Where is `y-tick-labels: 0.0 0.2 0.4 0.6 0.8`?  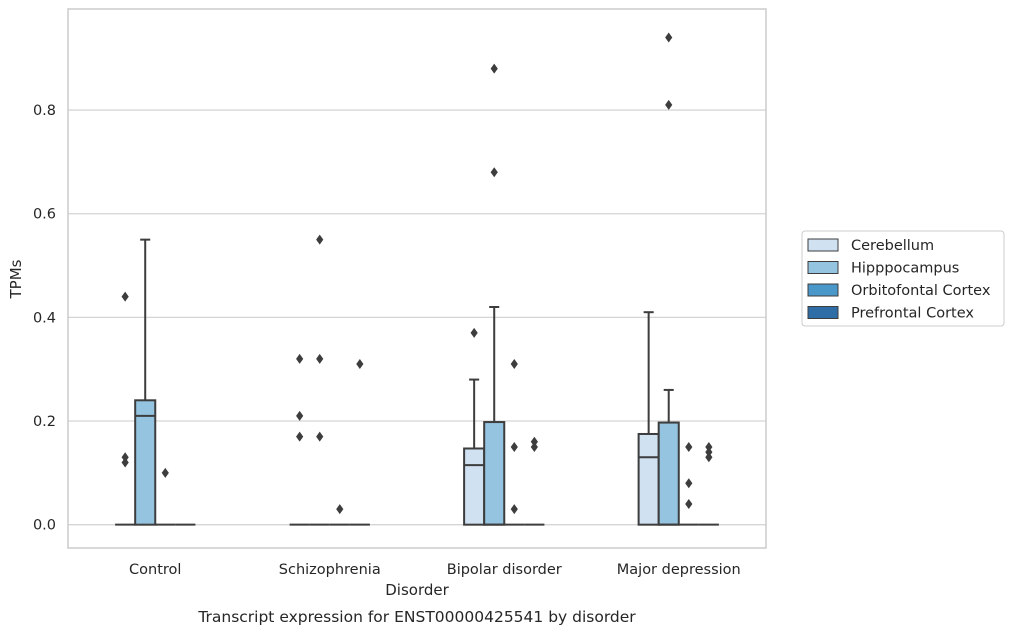 y-tick-labels: 0.0 0.2 0.4 0.6 0.8 is located at coordinates (44, 318).